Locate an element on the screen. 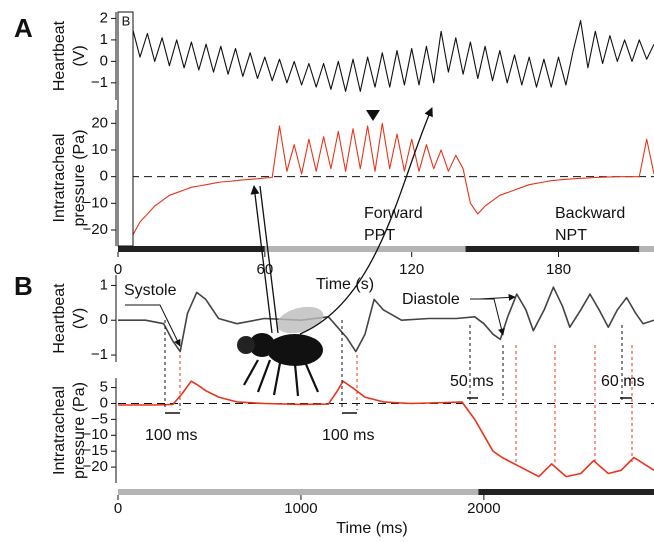  y-tick-label: 5 is located at coordinates (104, 387).